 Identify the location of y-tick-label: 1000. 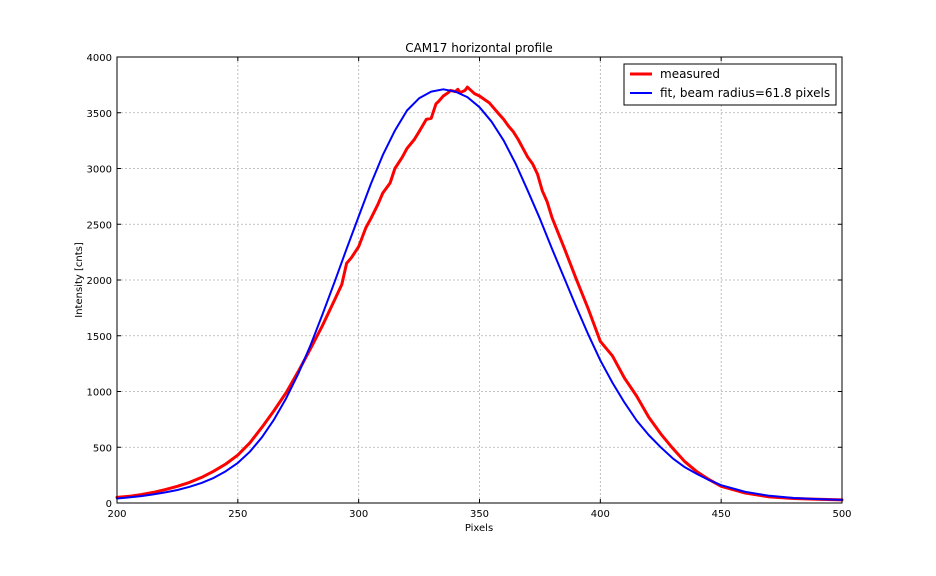
(99, 393).